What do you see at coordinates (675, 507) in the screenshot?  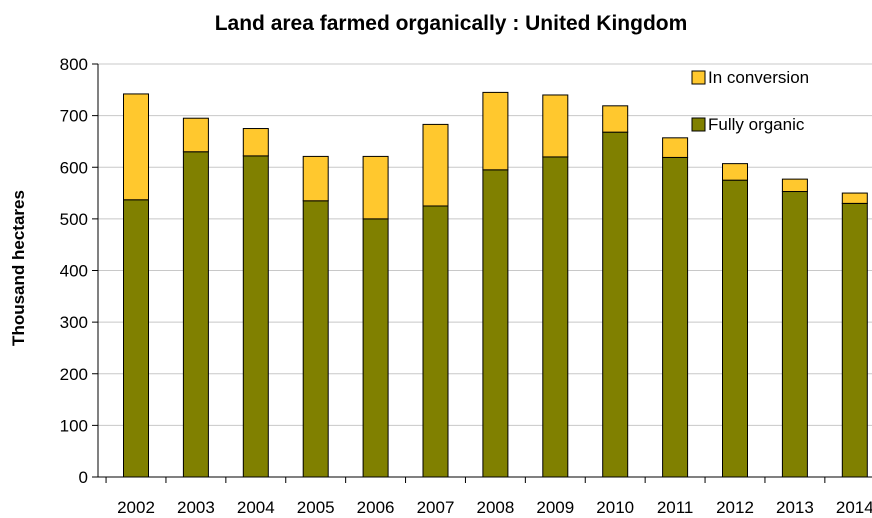 I see `x-tick-label: 2011` at bounding box center [675, 507].